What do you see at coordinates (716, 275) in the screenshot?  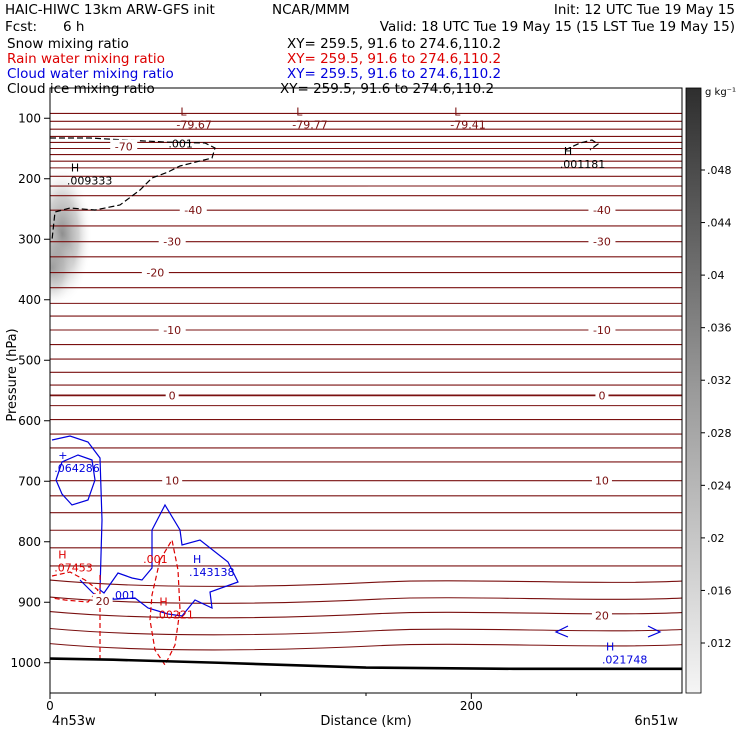 I see `colorbar-tick-label: .04` at bounding box center [716, 275].